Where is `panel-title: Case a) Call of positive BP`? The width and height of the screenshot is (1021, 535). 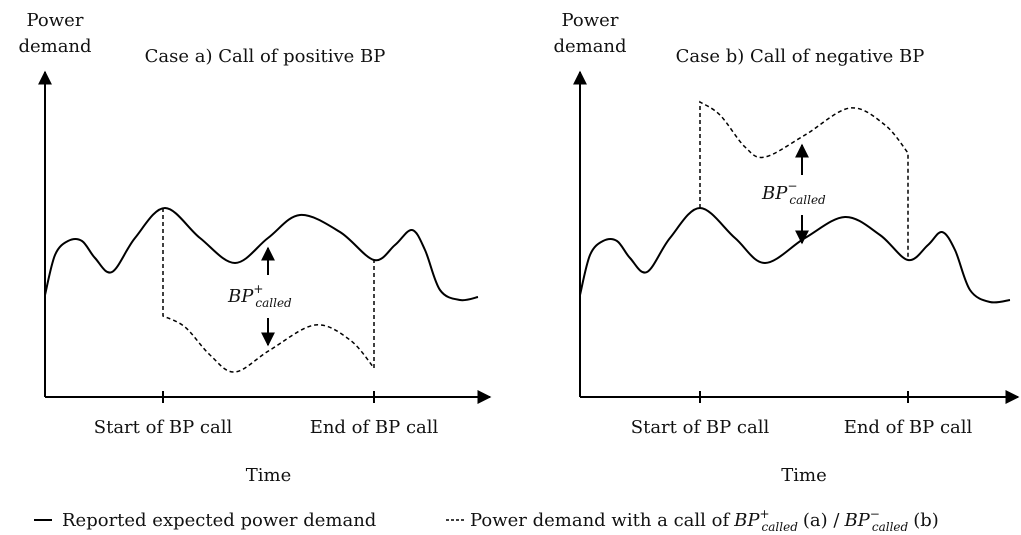
panel-title: Case a) Call of positive BP is located at coordinates (265, 56).